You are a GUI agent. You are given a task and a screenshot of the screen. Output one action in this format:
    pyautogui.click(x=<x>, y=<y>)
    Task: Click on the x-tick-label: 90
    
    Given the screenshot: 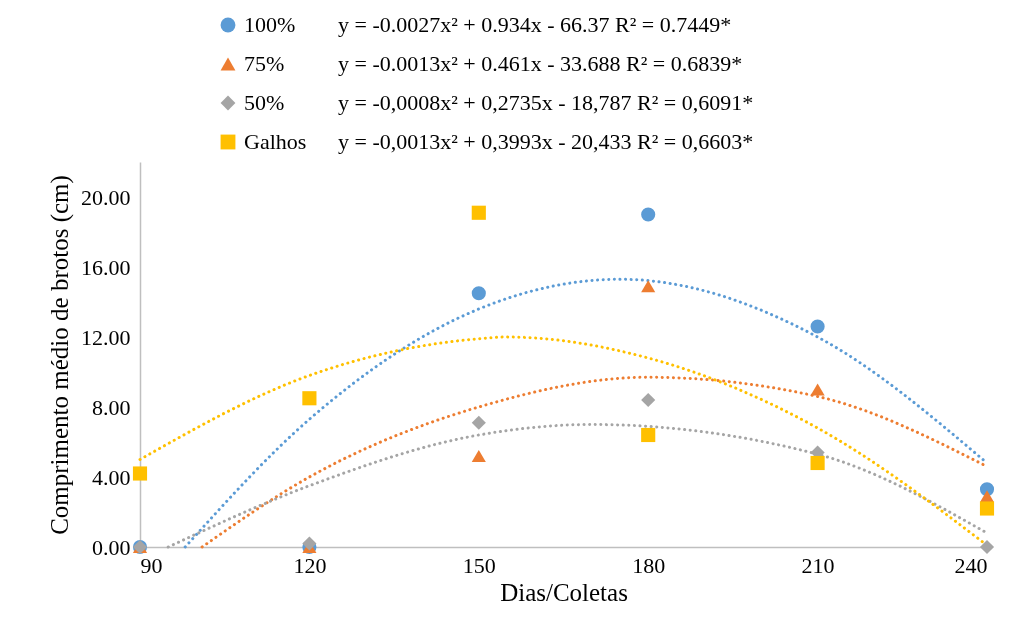 What is the action you would take?
    pyautogui.click(x=151, y=565)
    